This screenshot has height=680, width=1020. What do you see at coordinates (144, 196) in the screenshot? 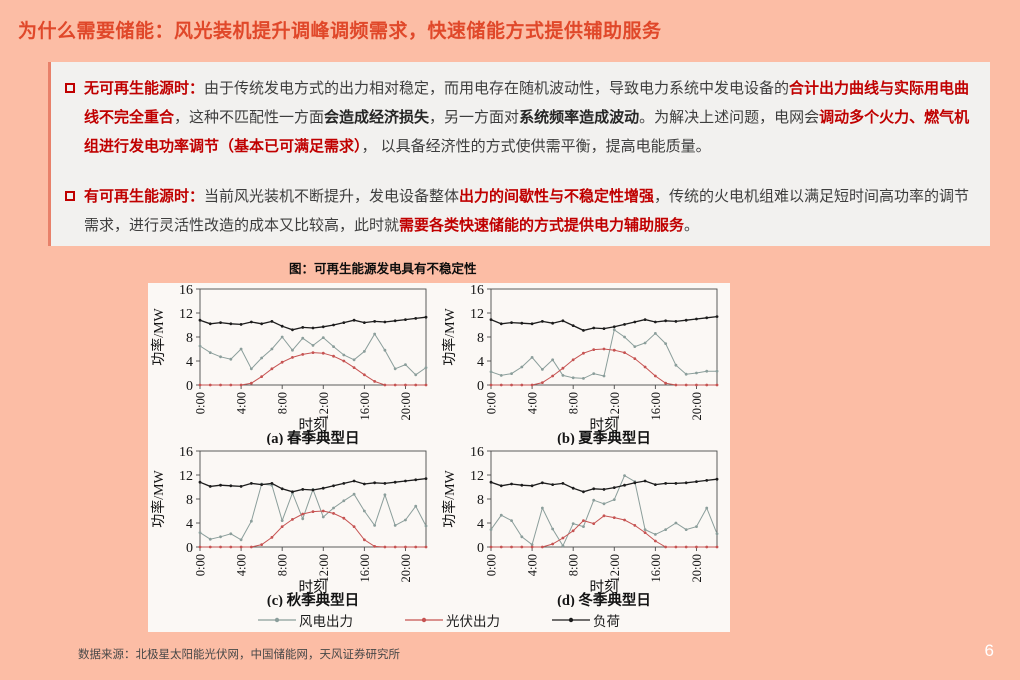
I see `text-segment: 有可再生能源时：` at bounding box center [144, 196].